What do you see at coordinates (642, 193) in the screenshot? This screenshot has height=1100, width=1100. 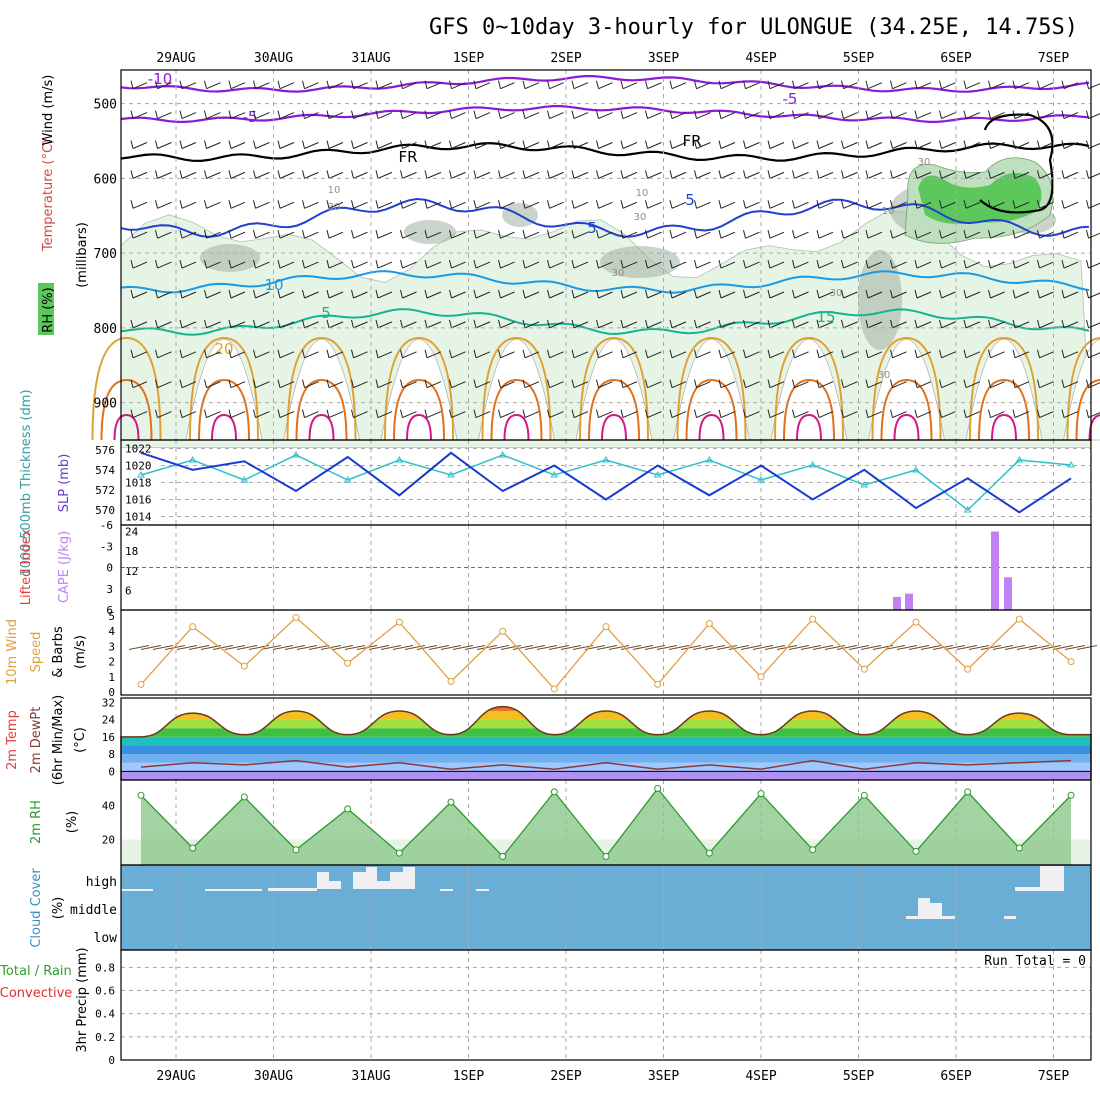 I see `rh-contour-label: 10` at bounding box center [642, 193].